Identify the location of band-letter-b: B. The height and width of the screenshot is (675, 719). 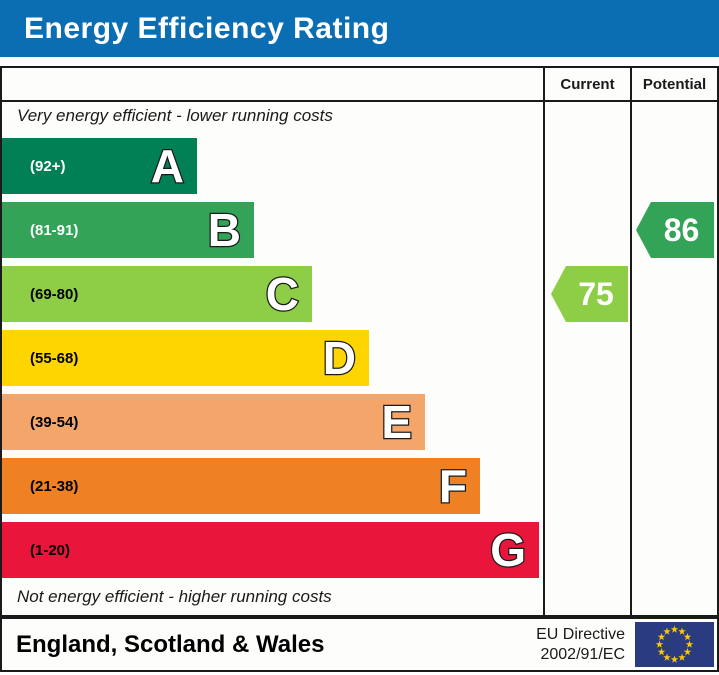
(225, 230).